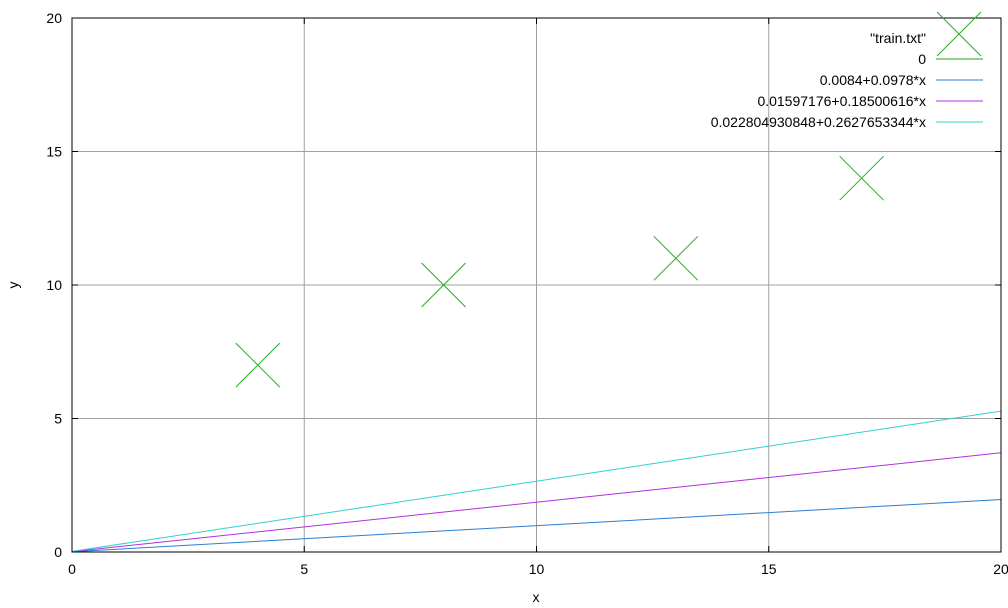 The image size is (1008, 608). Describe the element at coordinates (898, 38) in the screenshot. I see `legend-label-0: "train.txt"` at that location.